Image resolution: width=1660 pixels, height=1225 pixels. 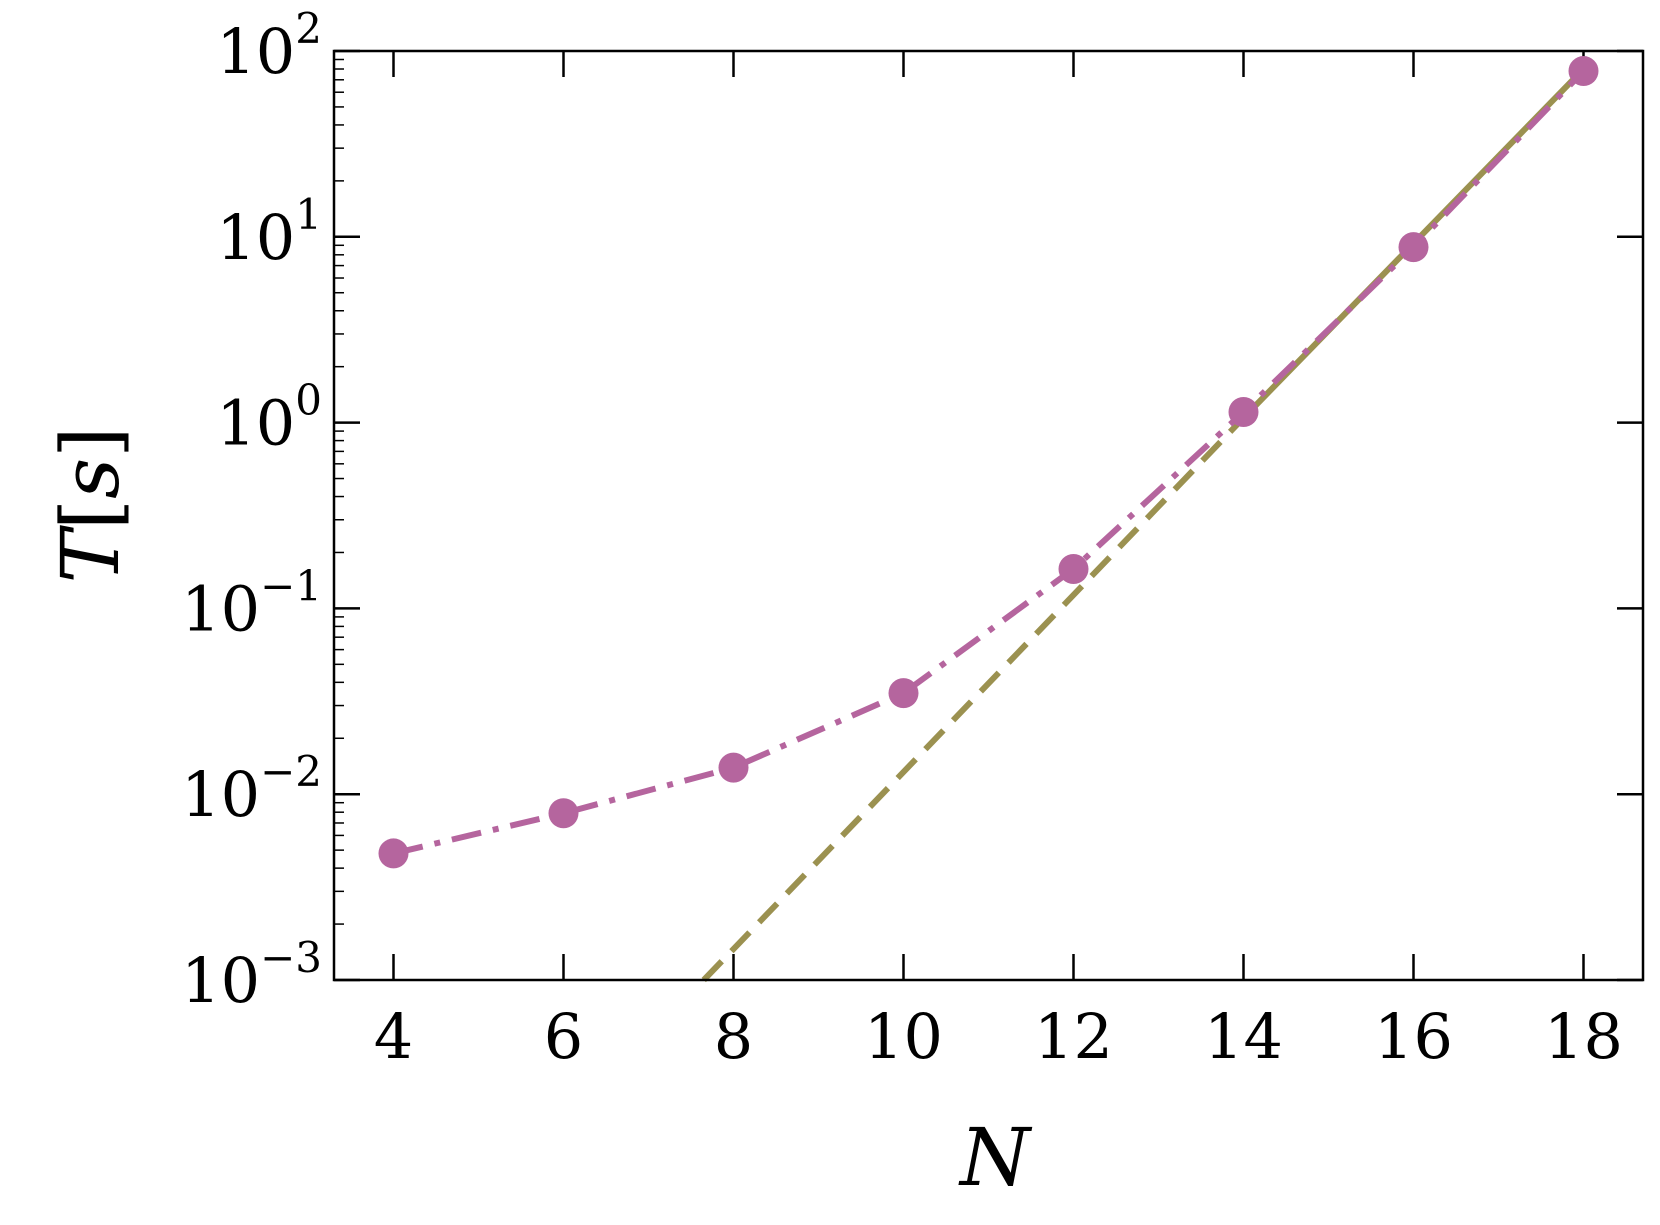 I want to click on x-tick-label: 8, so click(x=733, y=1036).